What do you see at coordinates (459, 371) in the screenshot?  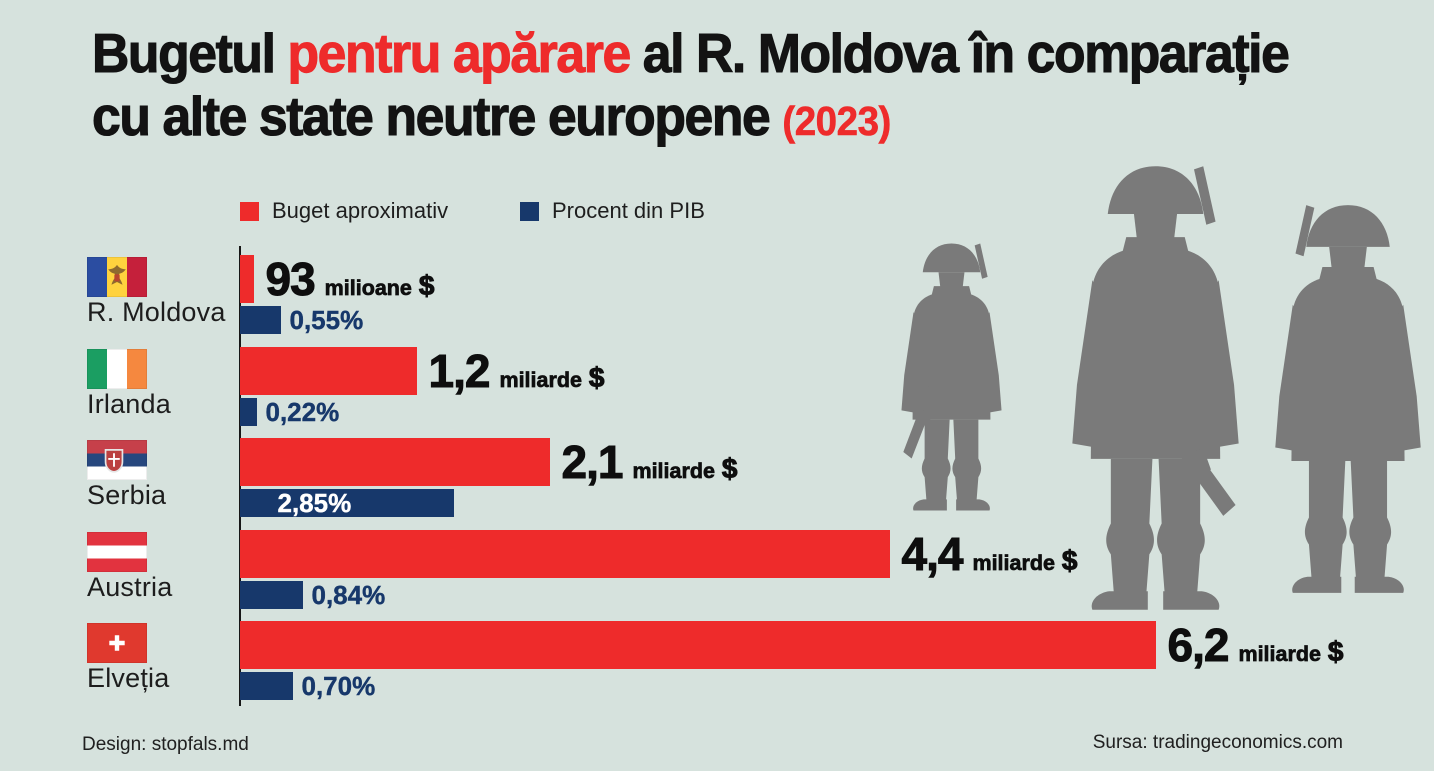 I see `budget-number: 1,2` at bounding box center [459, 371].